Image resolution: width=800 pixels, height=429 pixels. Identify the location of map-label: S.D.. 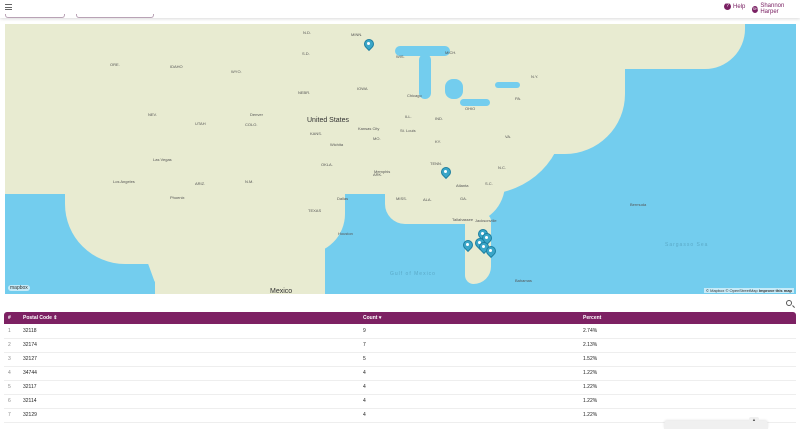
(306, 53).